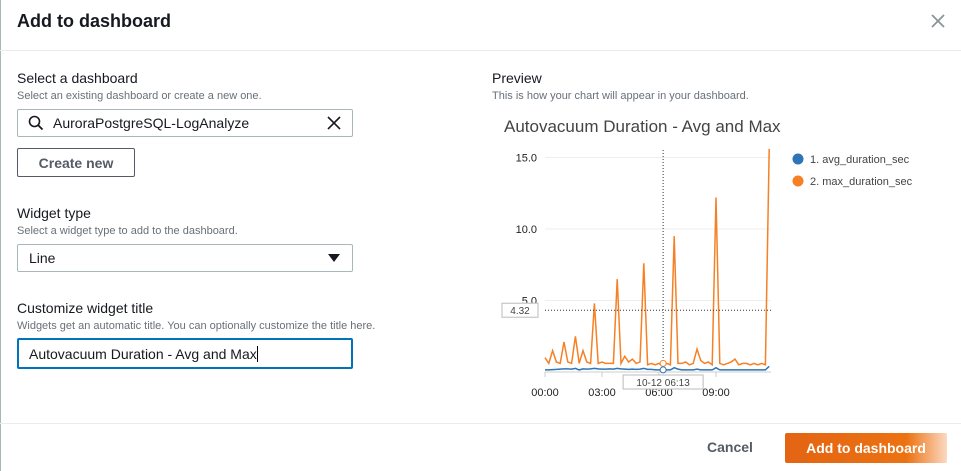 Image resolution: width=961 pixels, height=471 pixels. I want to click on dashboard-search-input: AuroraPostgreSQL-LogAnalyze, so click(185, 123).